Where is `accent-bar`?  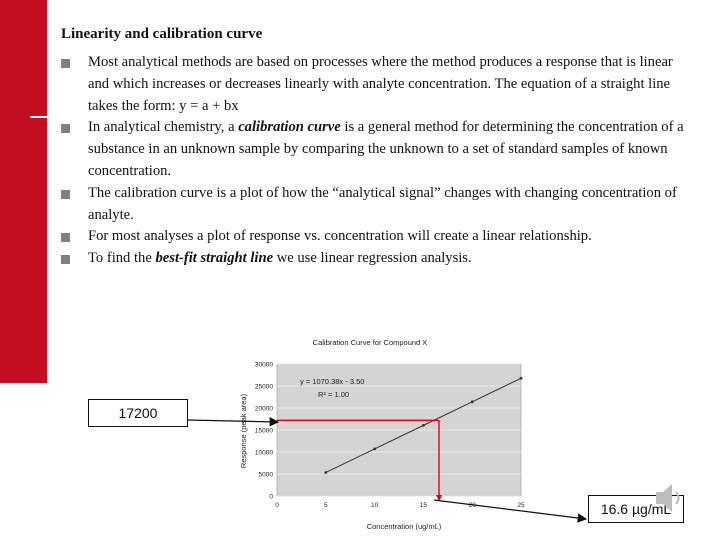
accent-bar is located at coordinates (25, 191).